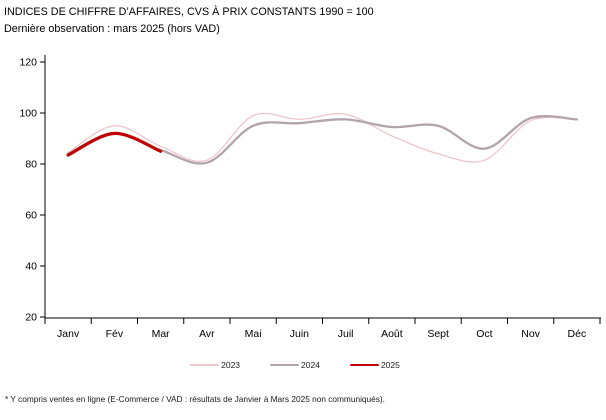 This screenshot has height=420, width=606. What do you see at coordinates (28, 63) in the screenshot?
I see `y-tick-label: 120` at bounding box center [28, 63].